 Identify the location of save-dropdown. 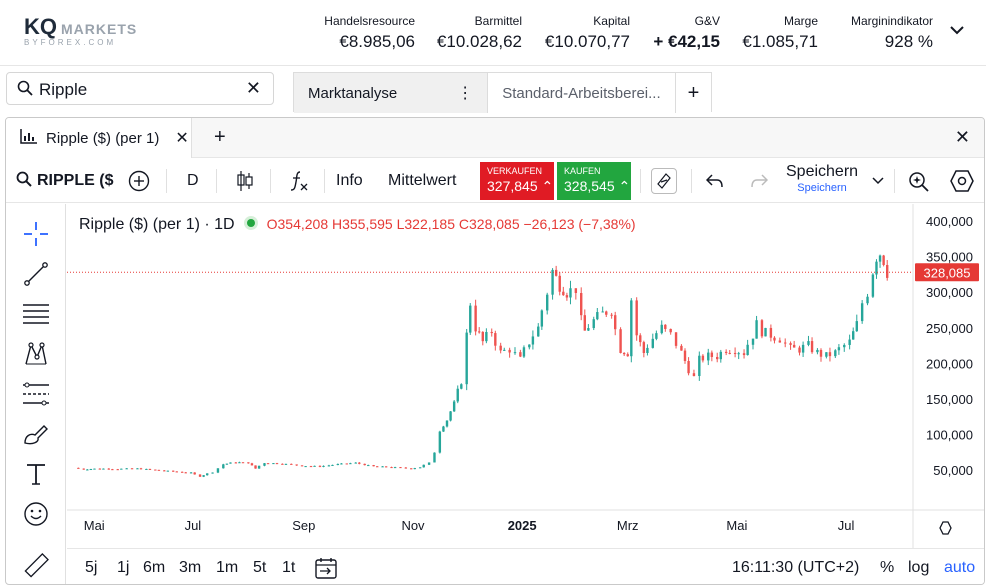
(878, 181).